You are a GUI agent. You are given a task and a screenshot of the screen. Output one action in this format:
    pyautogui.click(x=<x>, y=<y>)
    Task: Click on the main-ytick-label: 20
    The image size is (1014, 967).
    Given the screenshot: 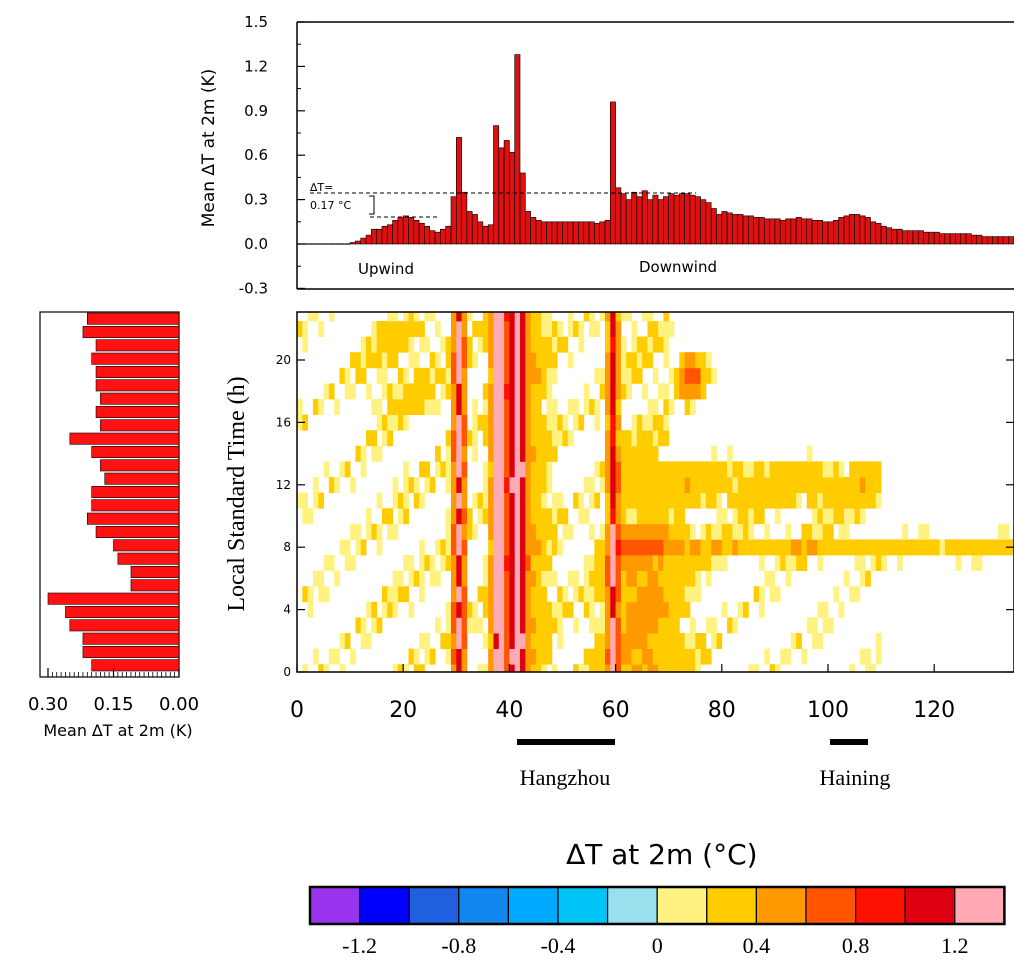 What is the action you would take?
    pyautogui.click(x=283, y=360)
    